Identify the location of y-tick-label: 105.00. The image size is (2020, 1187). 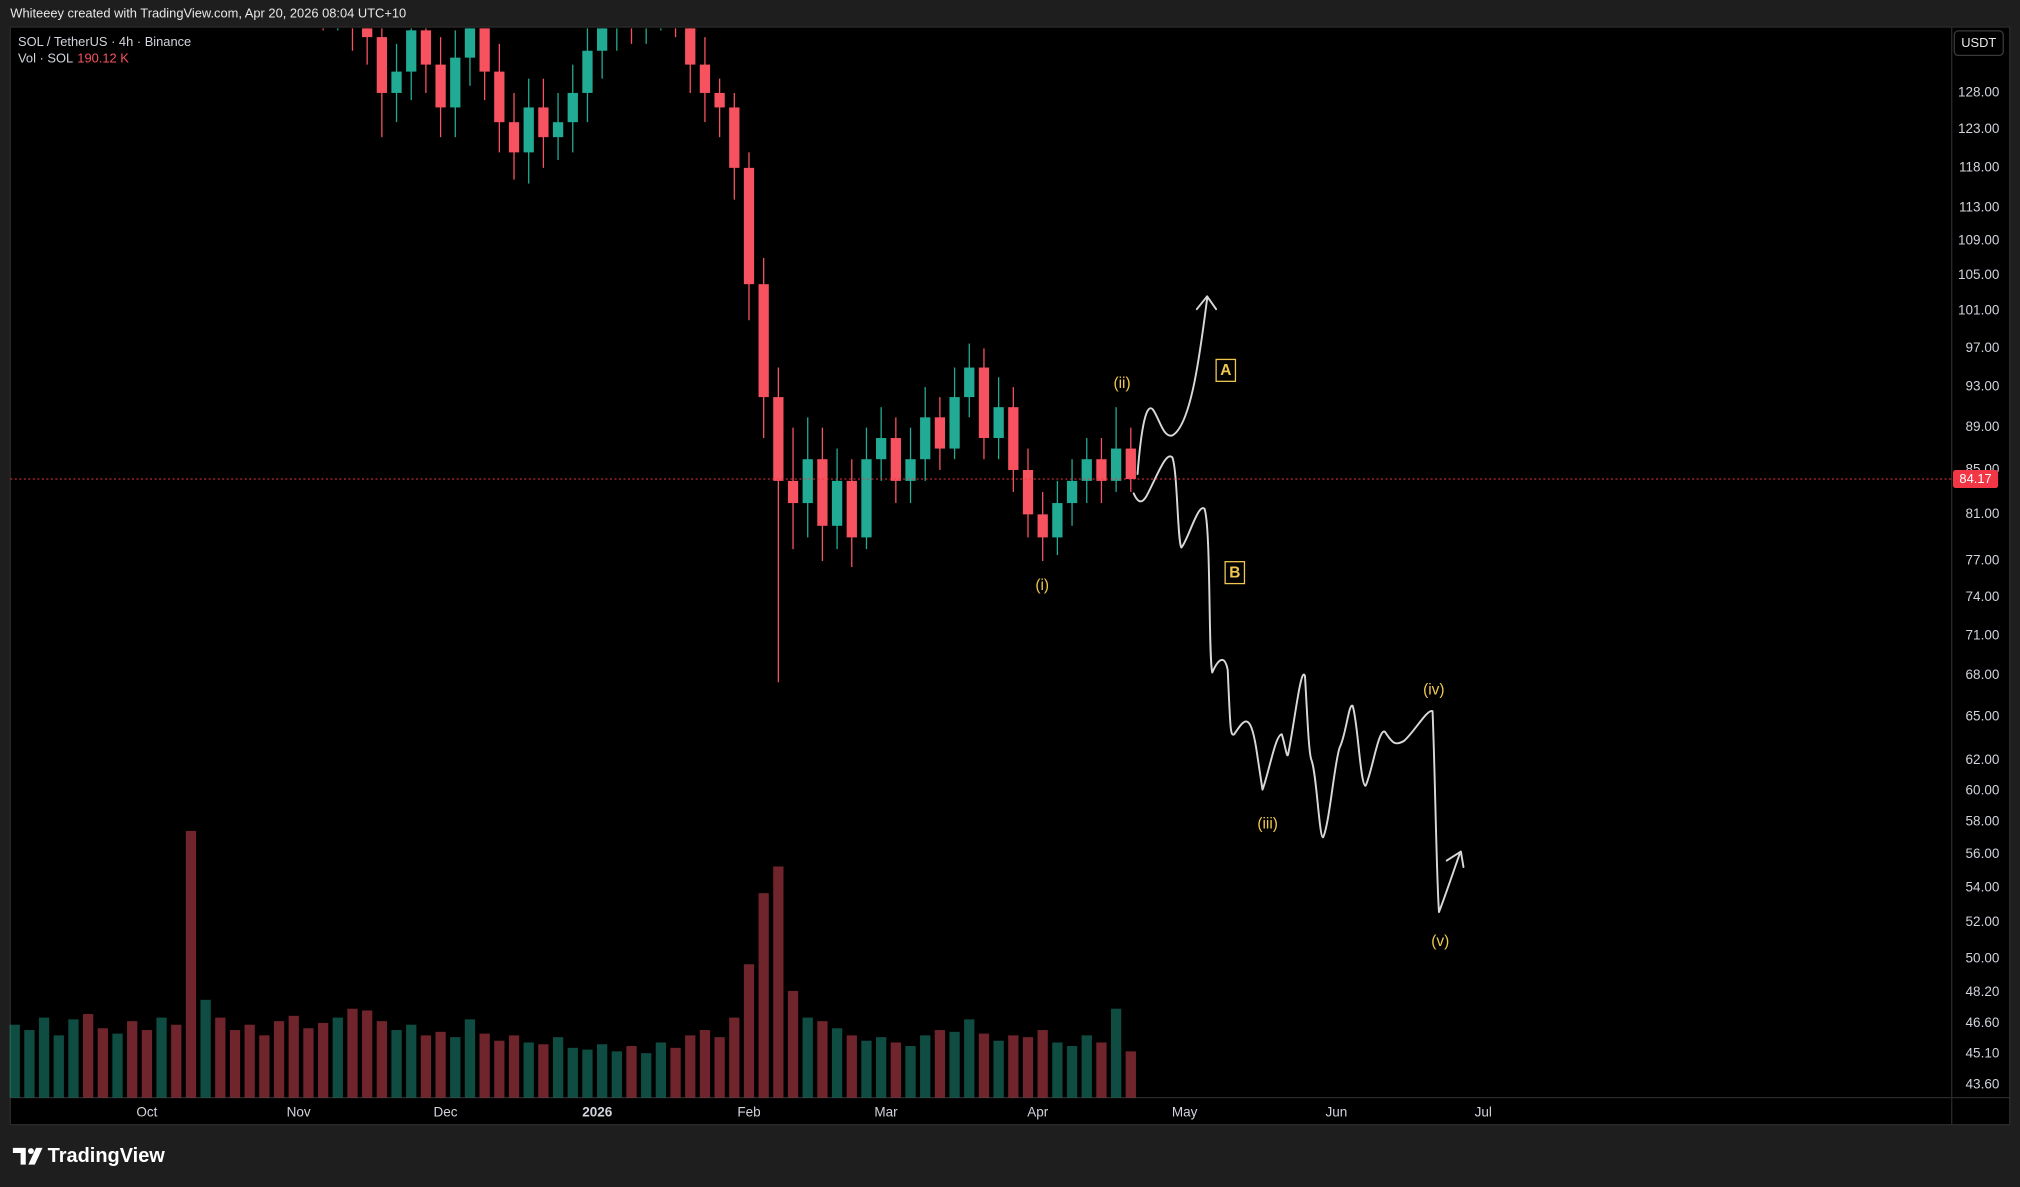
(1978, 274).